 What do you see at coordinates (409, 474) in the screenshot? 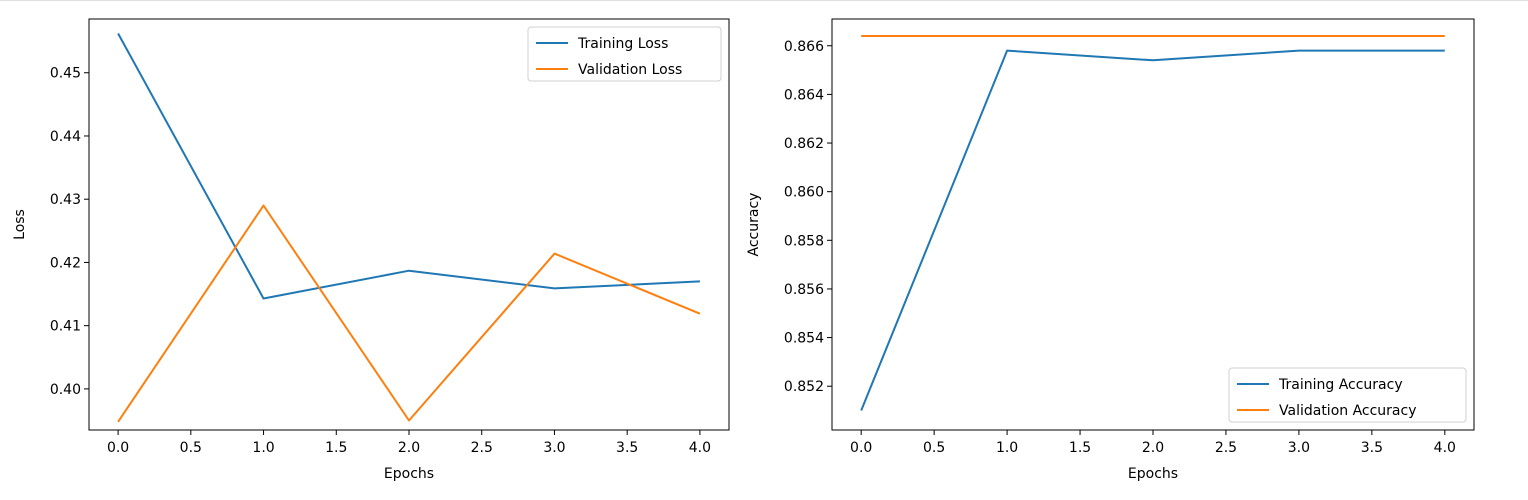
I see `loss-x-axis-label: Epochs` at bounding box center [409, 474].